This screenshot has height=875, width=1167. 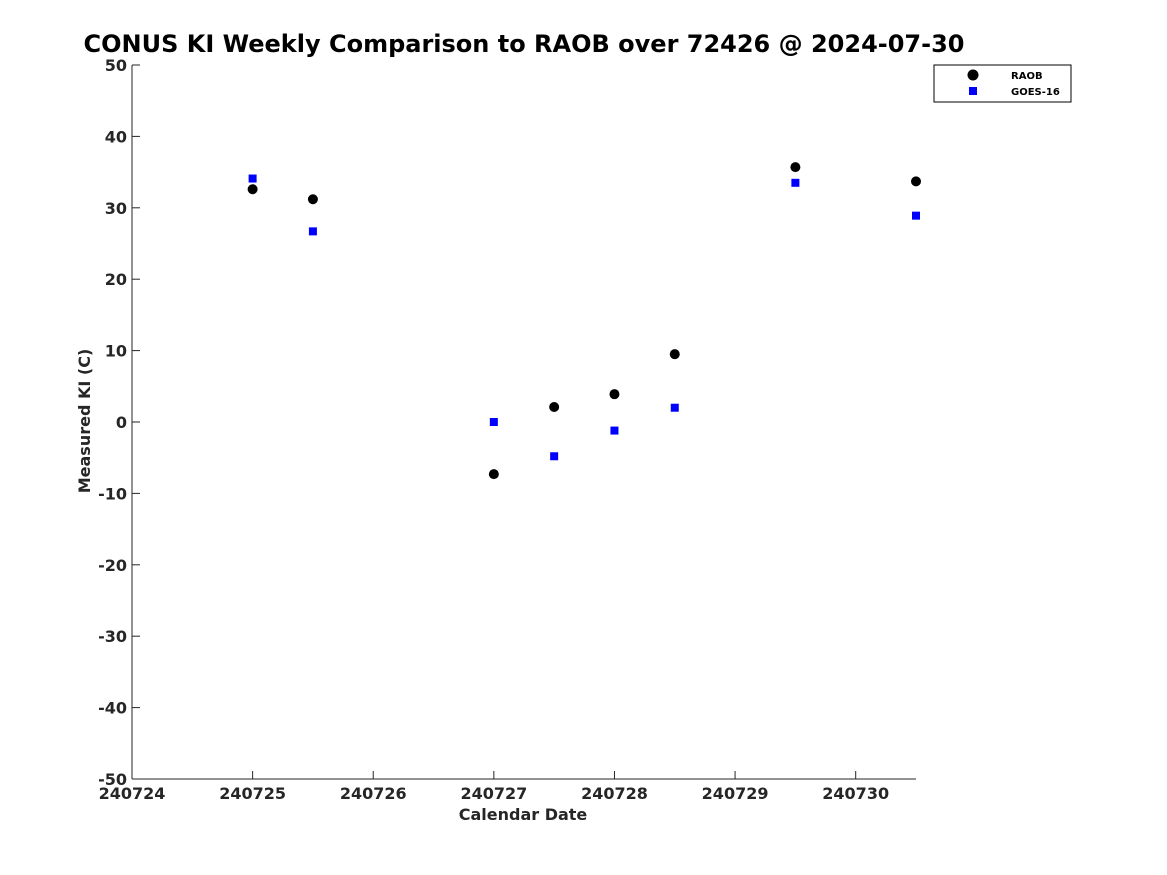 I want to click on x-tick-label: 240726, so click(x=373, y=793).